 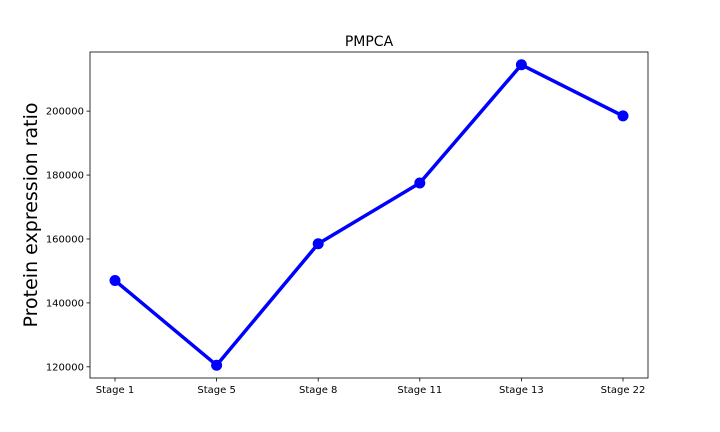 What do you see at coordinates (369, 42) in the screenshot?
I see `chart-title: PMPCA` at bounding box center [369, 42].